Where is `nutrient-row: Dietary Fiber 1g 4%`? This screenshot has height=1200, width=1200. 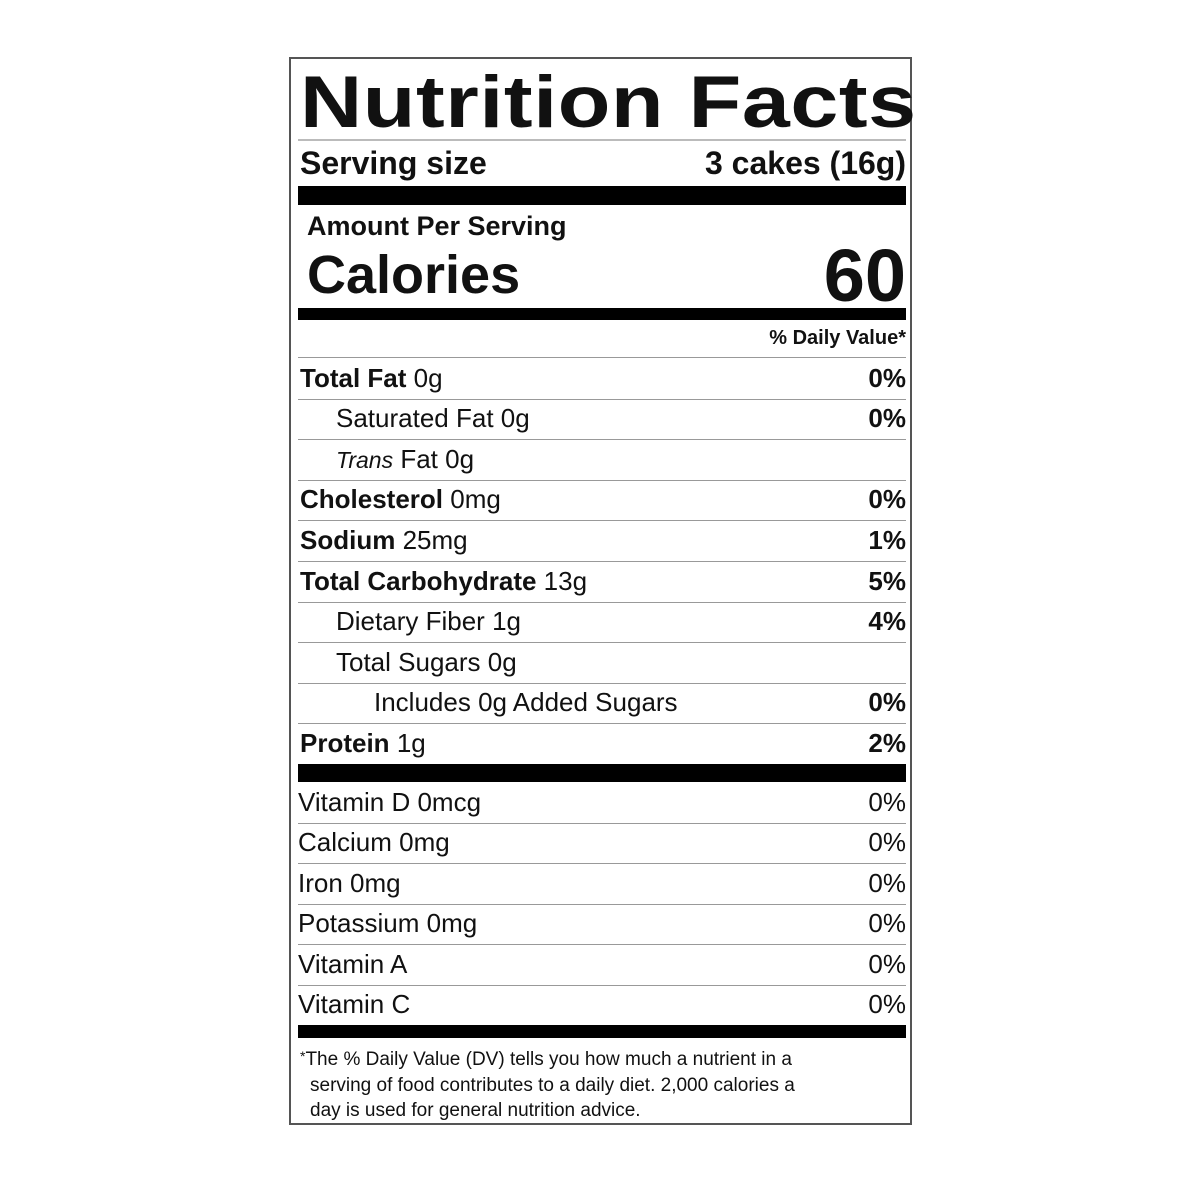 nutrient-row: Dietary Fiber 1g 4% is located at coordinates (602, 622).